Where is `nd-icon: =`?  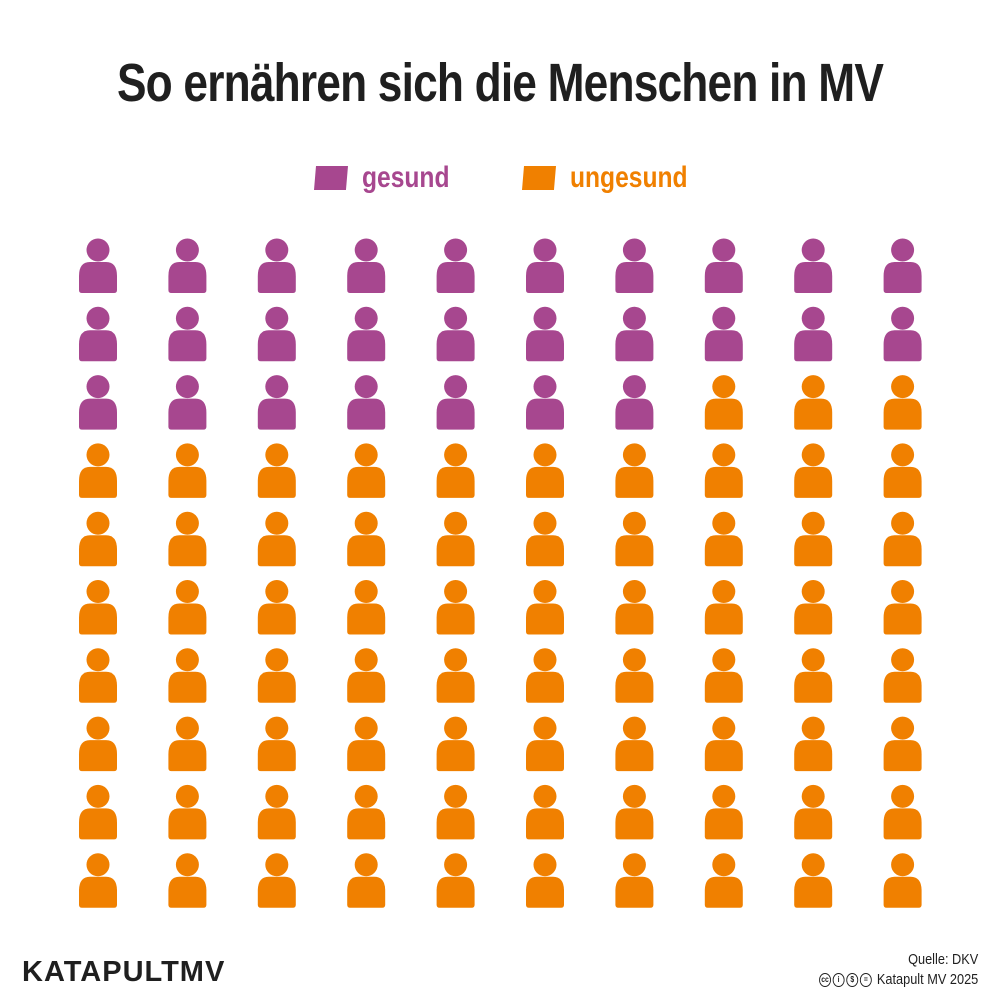
nd-icon: = is located at coordinates (865, 980).